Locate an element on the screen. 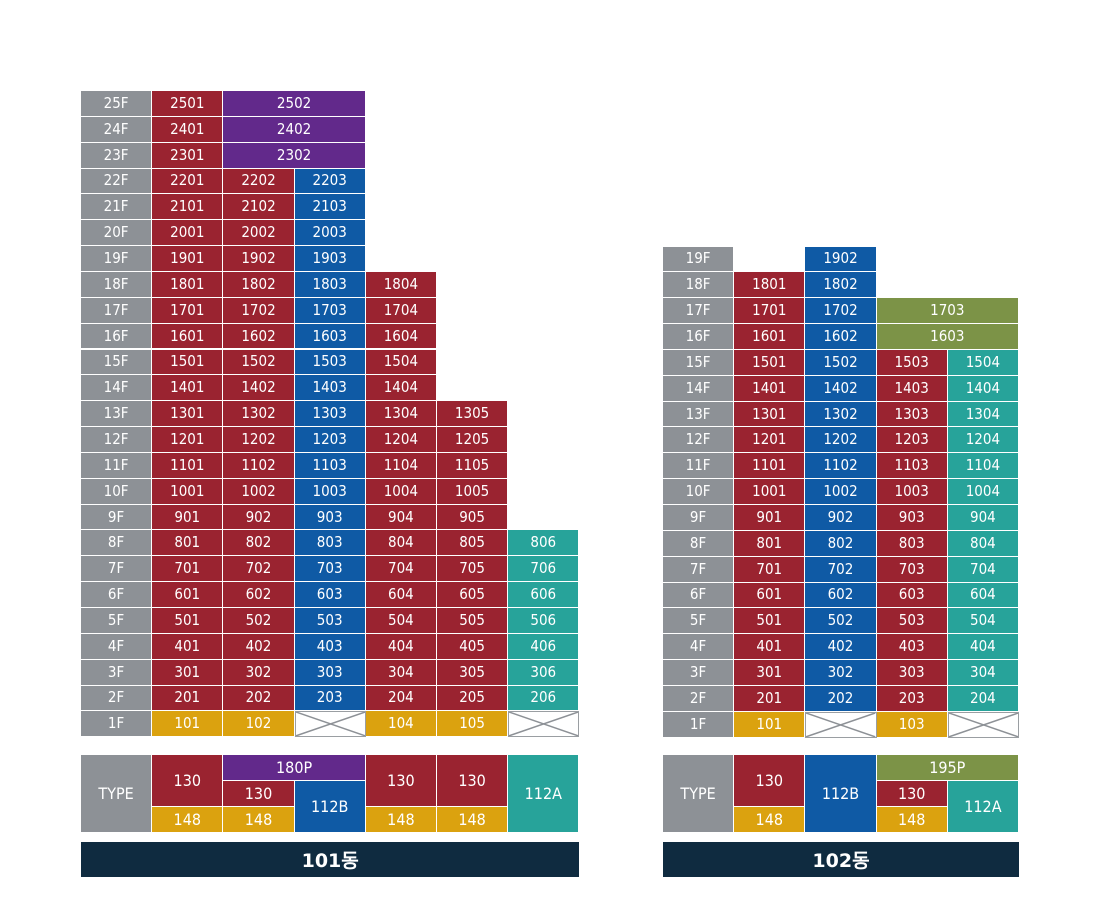 This screenshot has height=902, width=1100. unit-cell: 604 is located at coordinates (983, 595).